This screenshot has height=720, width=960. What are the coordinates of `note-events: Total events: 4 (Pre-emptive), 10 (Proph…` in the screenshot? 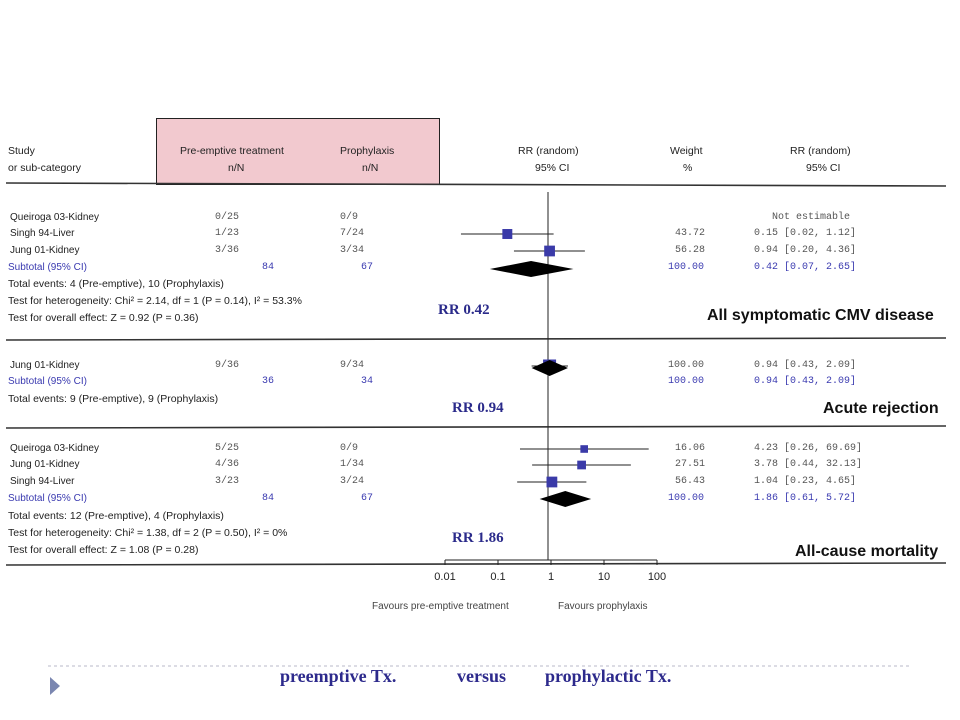 It's located at (116, 284).